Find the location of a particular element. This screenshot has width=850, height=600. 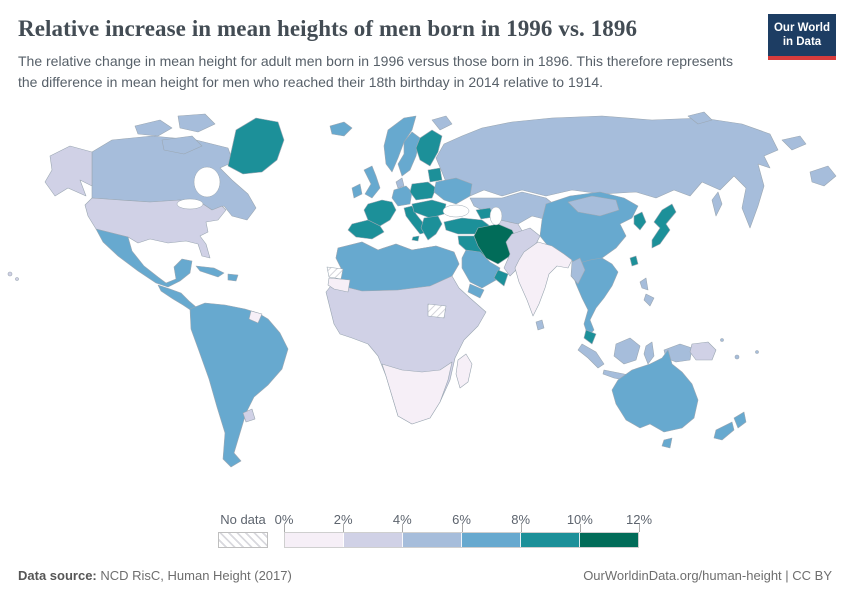

region-sumatra is located at coordinates (591, 356).